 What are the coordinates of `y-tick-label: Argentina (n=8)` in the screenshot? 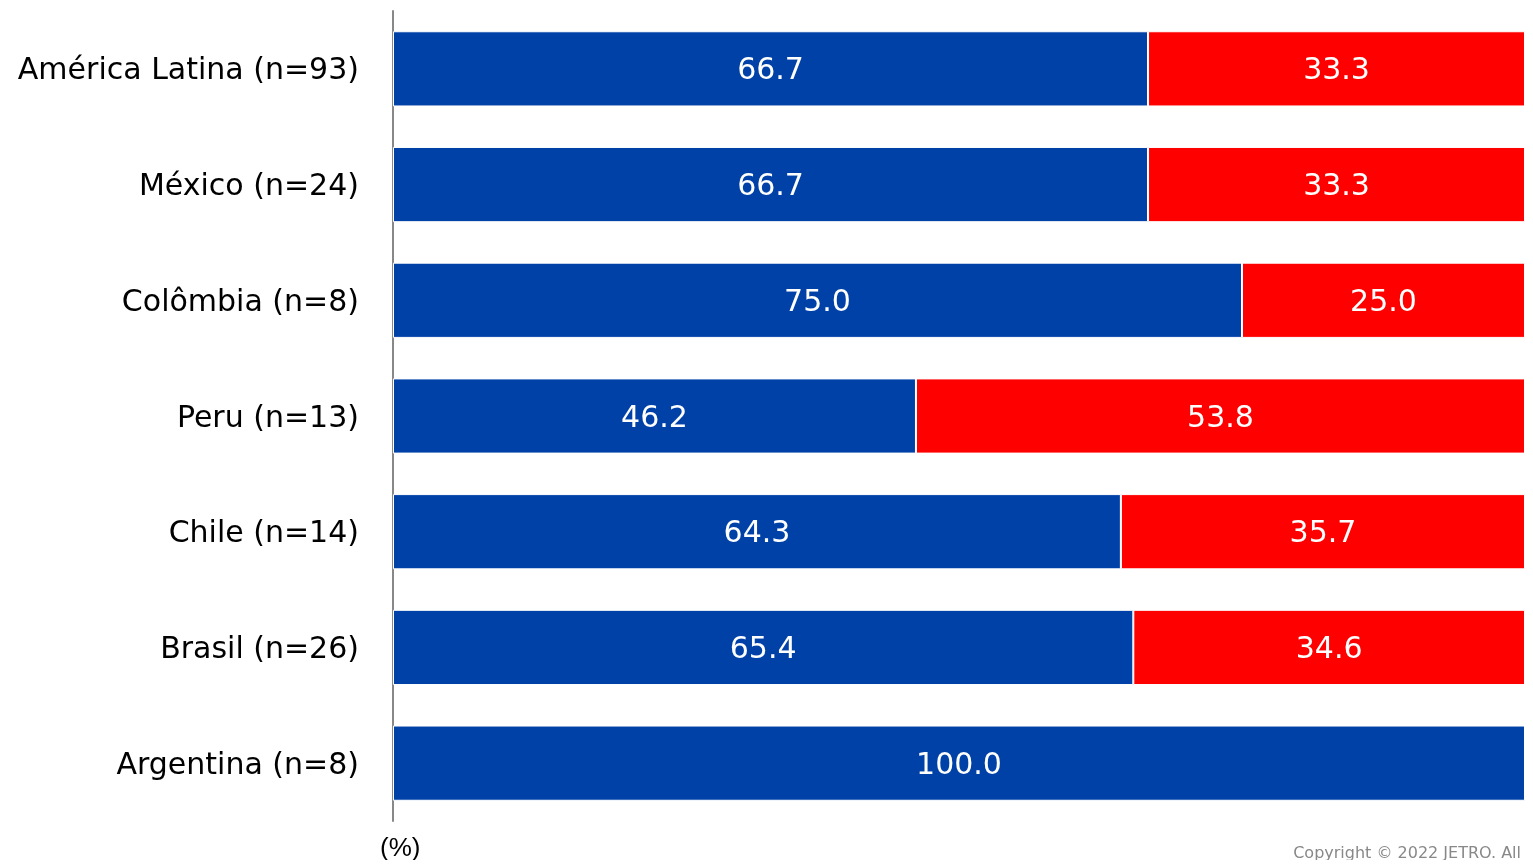 It's located at (237, 763).